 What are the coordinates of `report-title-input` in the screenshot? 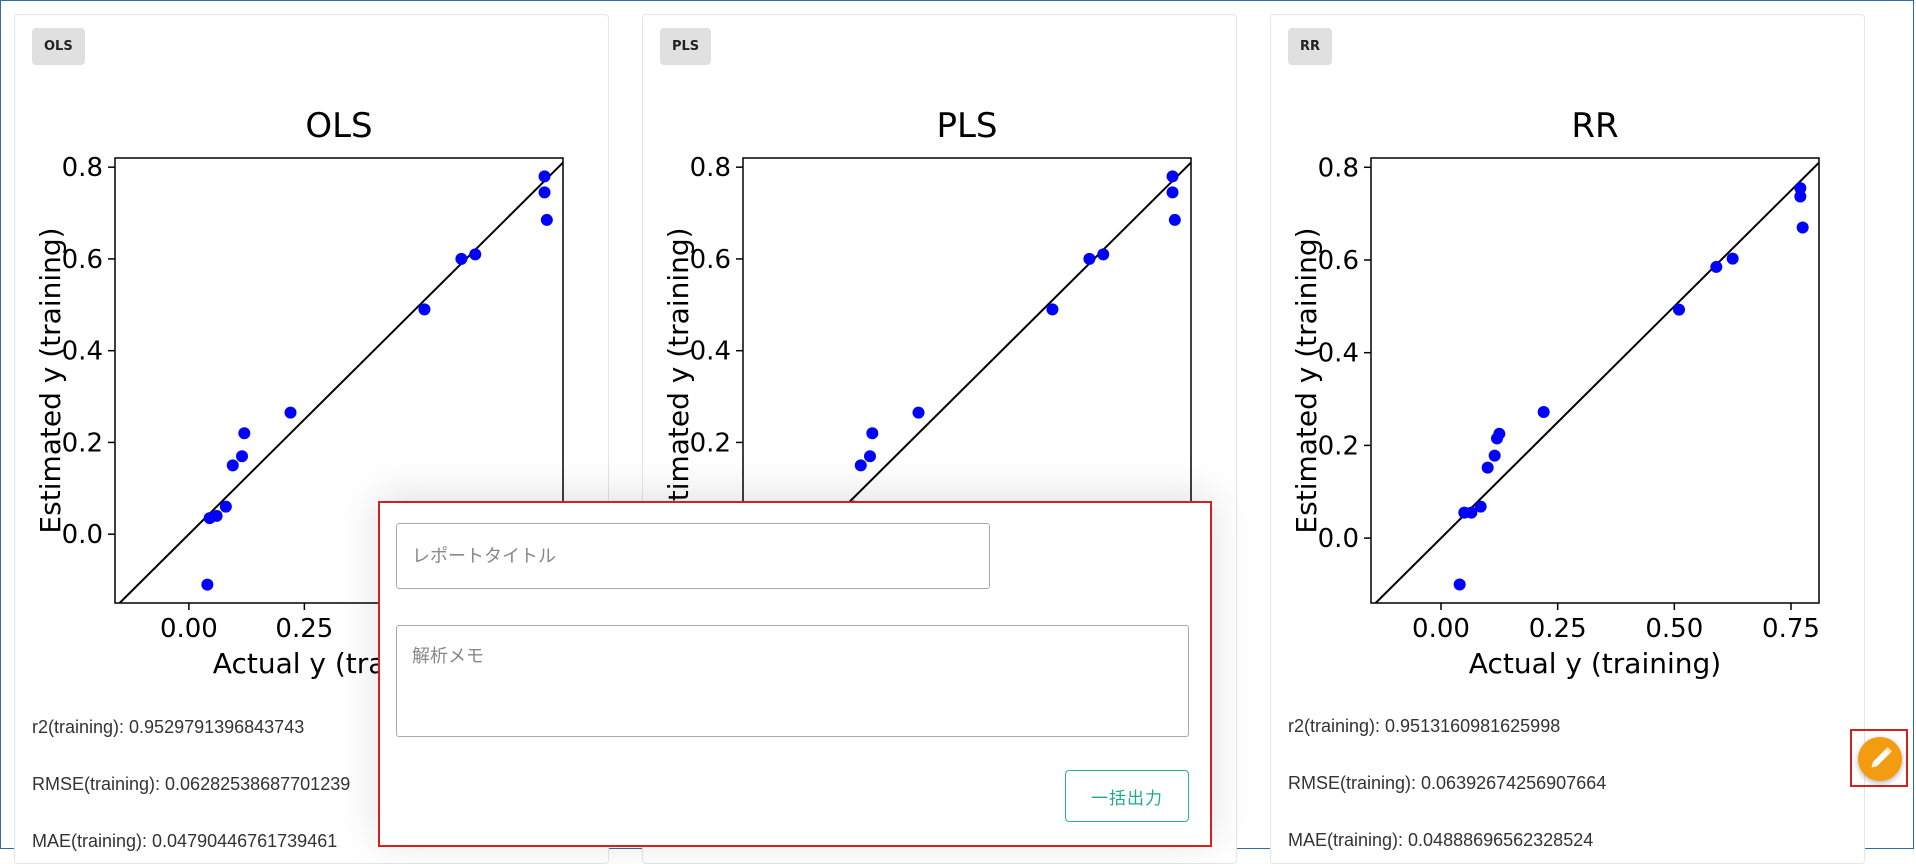 It's located at (693, 556).